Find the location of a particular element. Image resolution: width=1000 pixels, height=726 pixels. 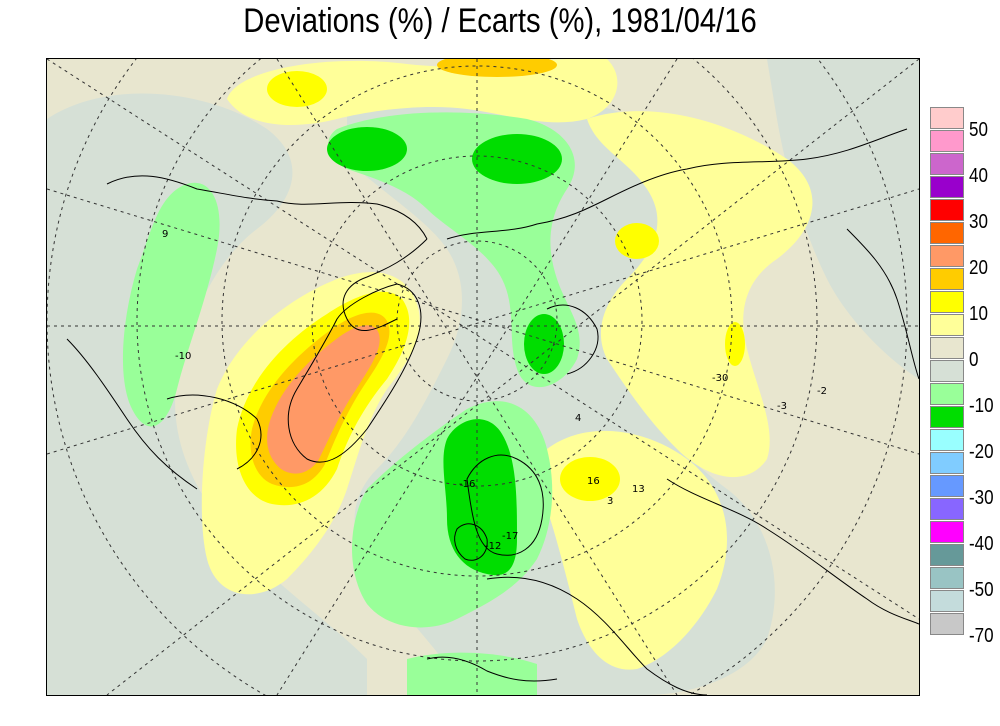

coast-greenland is located at coordinates (354, 373).